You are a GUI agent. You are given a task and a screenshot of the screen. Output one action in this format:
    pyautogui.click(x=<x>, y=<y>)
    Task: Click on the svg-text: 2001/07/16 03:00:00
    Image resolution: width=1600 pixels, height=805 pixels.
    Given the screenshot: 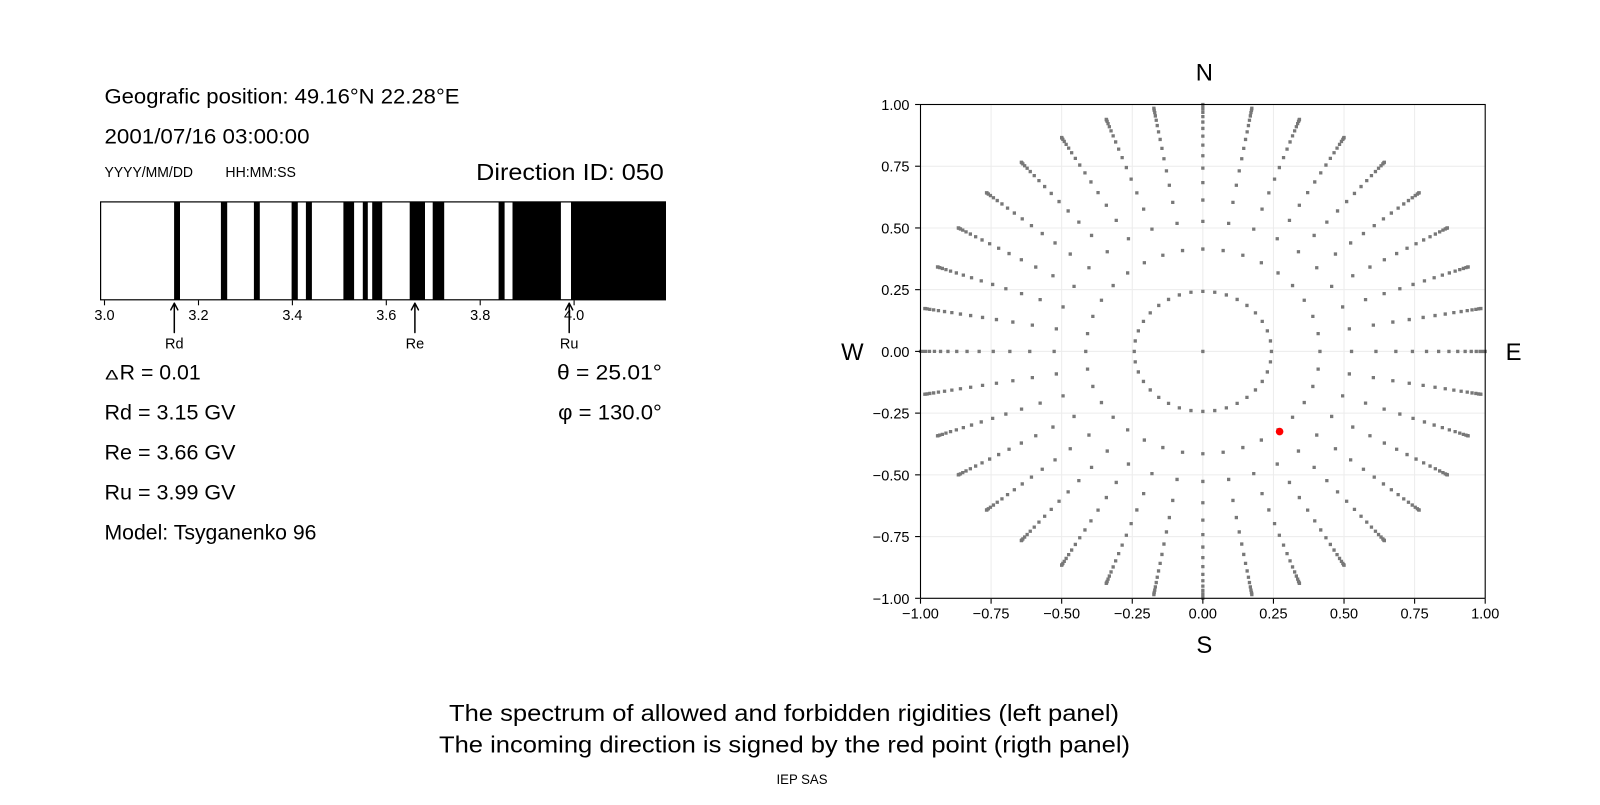 What is the action you would take?
    pyautogui.click(x=207, y=137)
    